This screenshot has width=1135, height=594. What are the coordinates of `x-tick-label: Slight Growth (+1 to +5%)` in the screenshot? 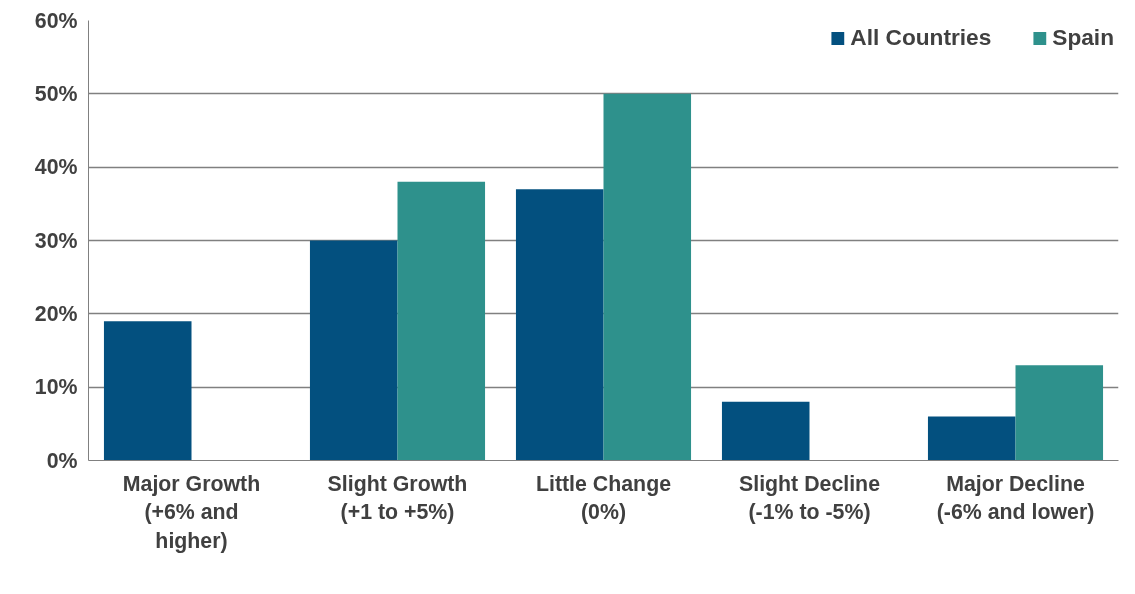 It's located at (397, 498).